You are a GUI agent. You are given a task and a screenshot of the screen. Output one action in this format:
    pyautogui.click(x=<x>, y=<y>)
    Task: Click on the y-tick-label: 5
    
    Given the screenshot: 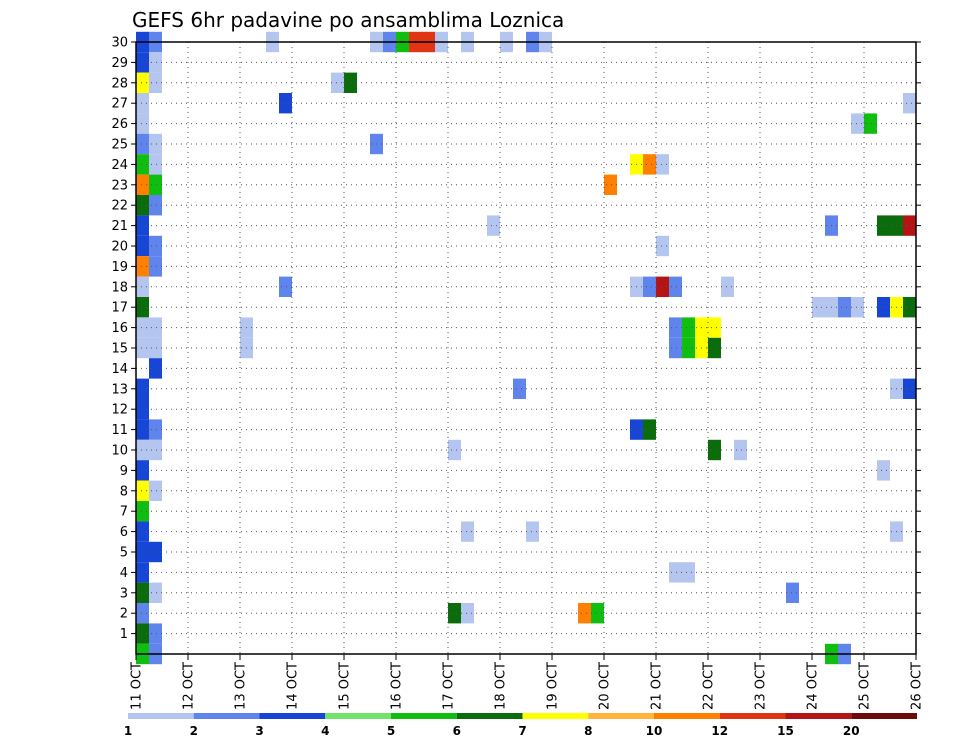 What is the action you would take?
    pyautogui.click(x=124, y=553)
    